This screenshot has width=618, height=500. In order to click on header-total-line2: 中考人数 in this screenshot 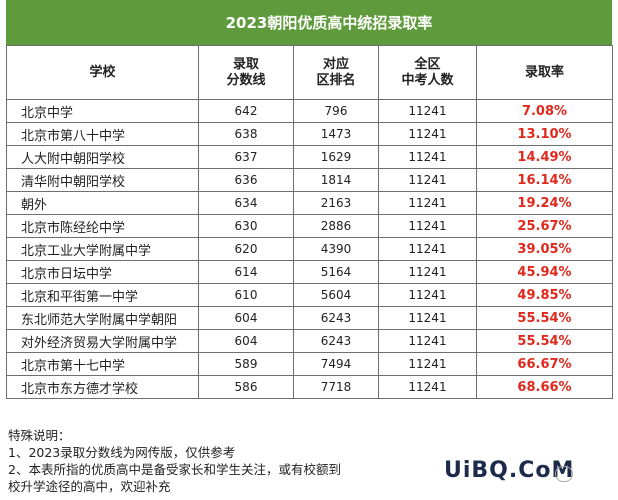, I will do `click(427, 80)`.